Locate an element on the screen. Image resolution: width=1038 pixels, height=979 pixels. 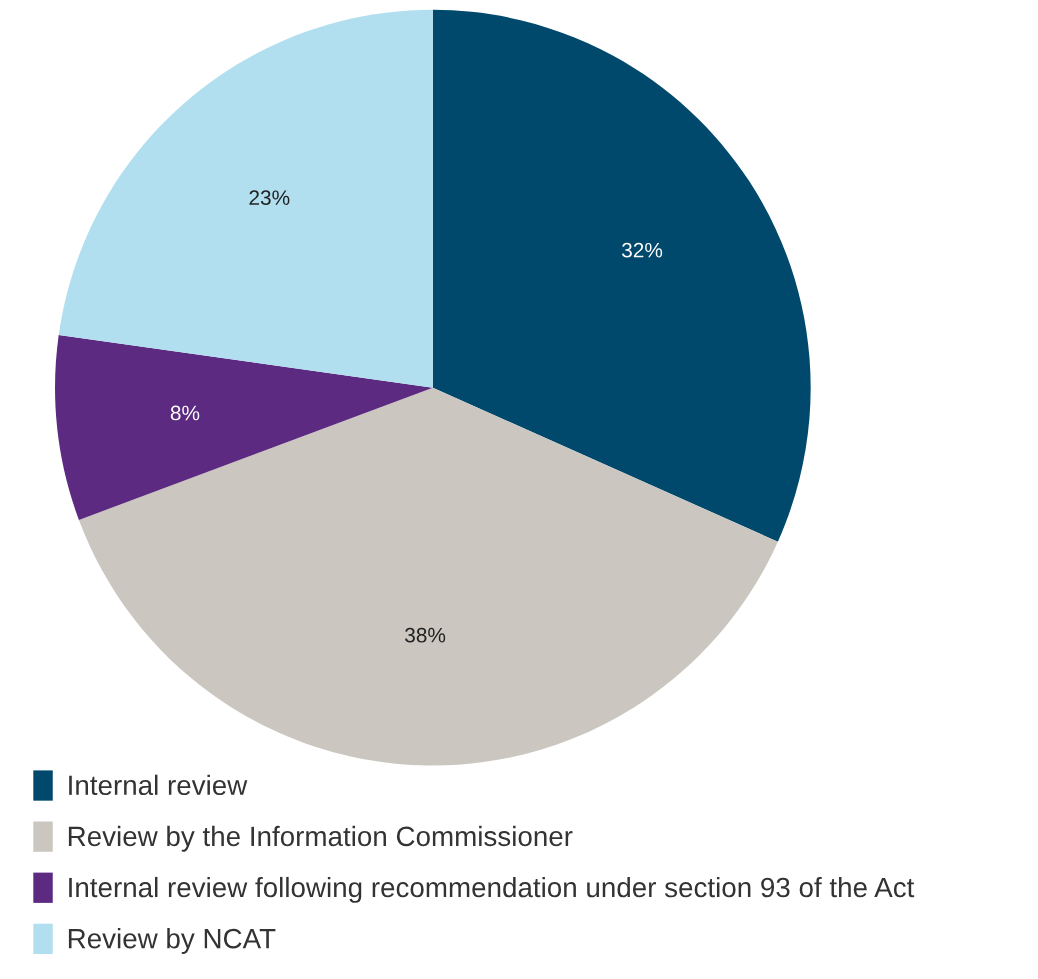
legend-label: Internal review following recommendation under section 93 of the Act is located at coordinates (492, 889).